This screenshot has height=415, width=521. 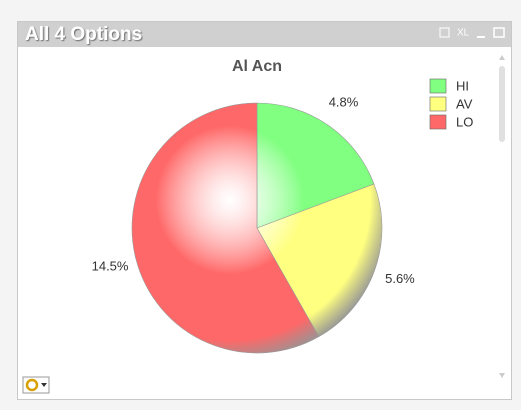 I want to click on scrollbar-thumb, so click(x=502, y=104).